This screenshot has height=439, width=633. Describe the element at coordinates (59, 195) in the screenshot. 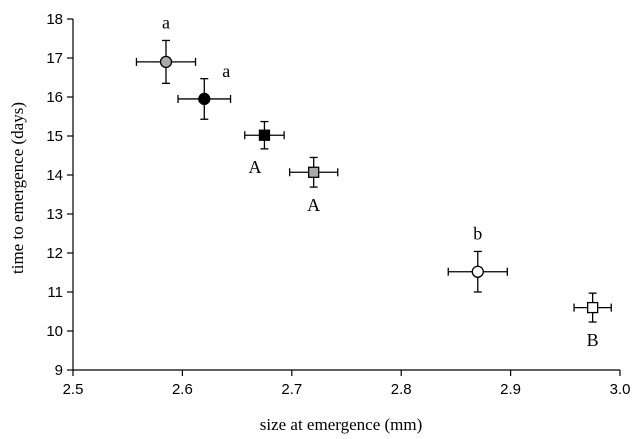

I see `y-axis-ticks: 9 10 11 12 13 14 15 16 17 18` at that location.